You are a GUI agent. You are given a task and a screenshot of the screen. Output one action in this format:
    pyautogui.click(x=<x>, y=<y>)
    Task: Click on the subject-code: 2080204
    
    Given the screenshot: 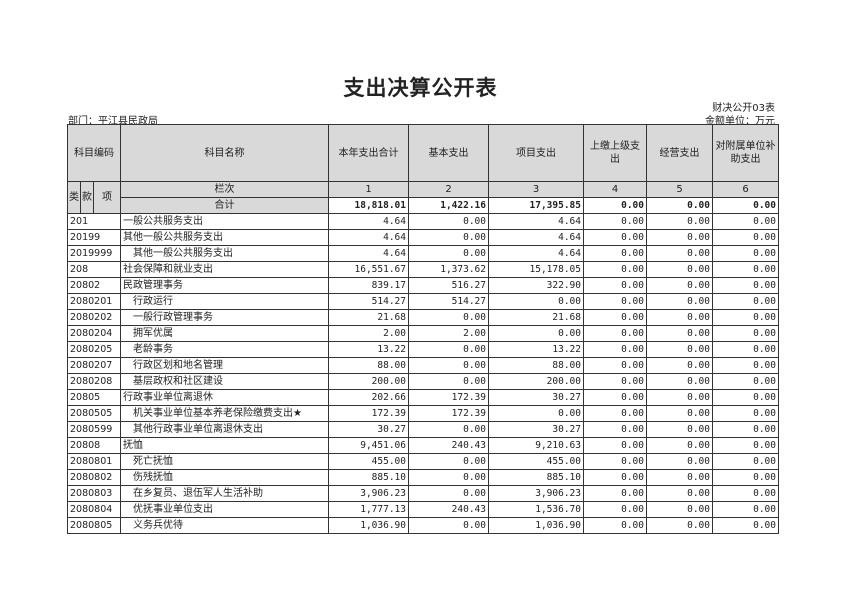 What is the action you would take?
    pyautogui.click(x=94, y=333)
    